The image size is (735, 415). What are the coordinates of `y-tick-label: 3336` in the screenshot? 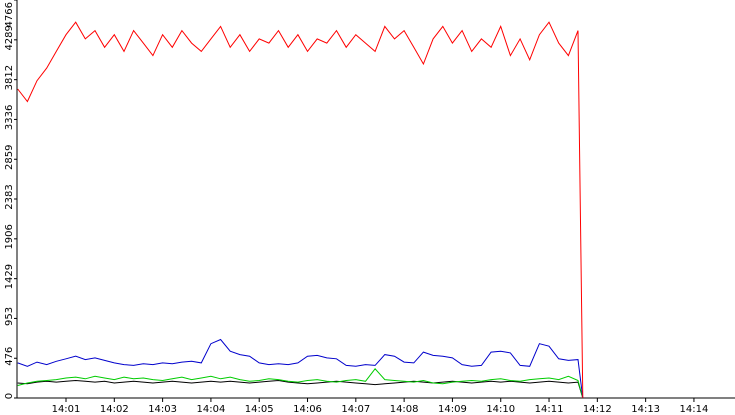 It's located at (9, 117).